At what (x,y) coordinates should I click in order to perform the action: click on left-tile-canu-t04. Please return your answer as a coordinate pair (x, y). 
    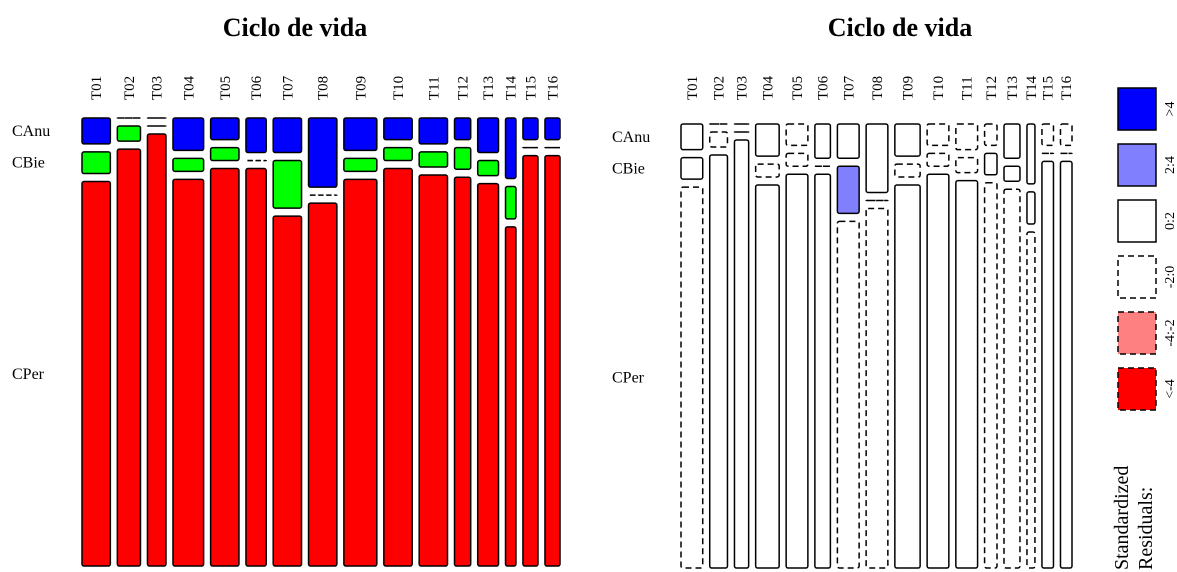
    Looking at the image, I should click on (188, 134).